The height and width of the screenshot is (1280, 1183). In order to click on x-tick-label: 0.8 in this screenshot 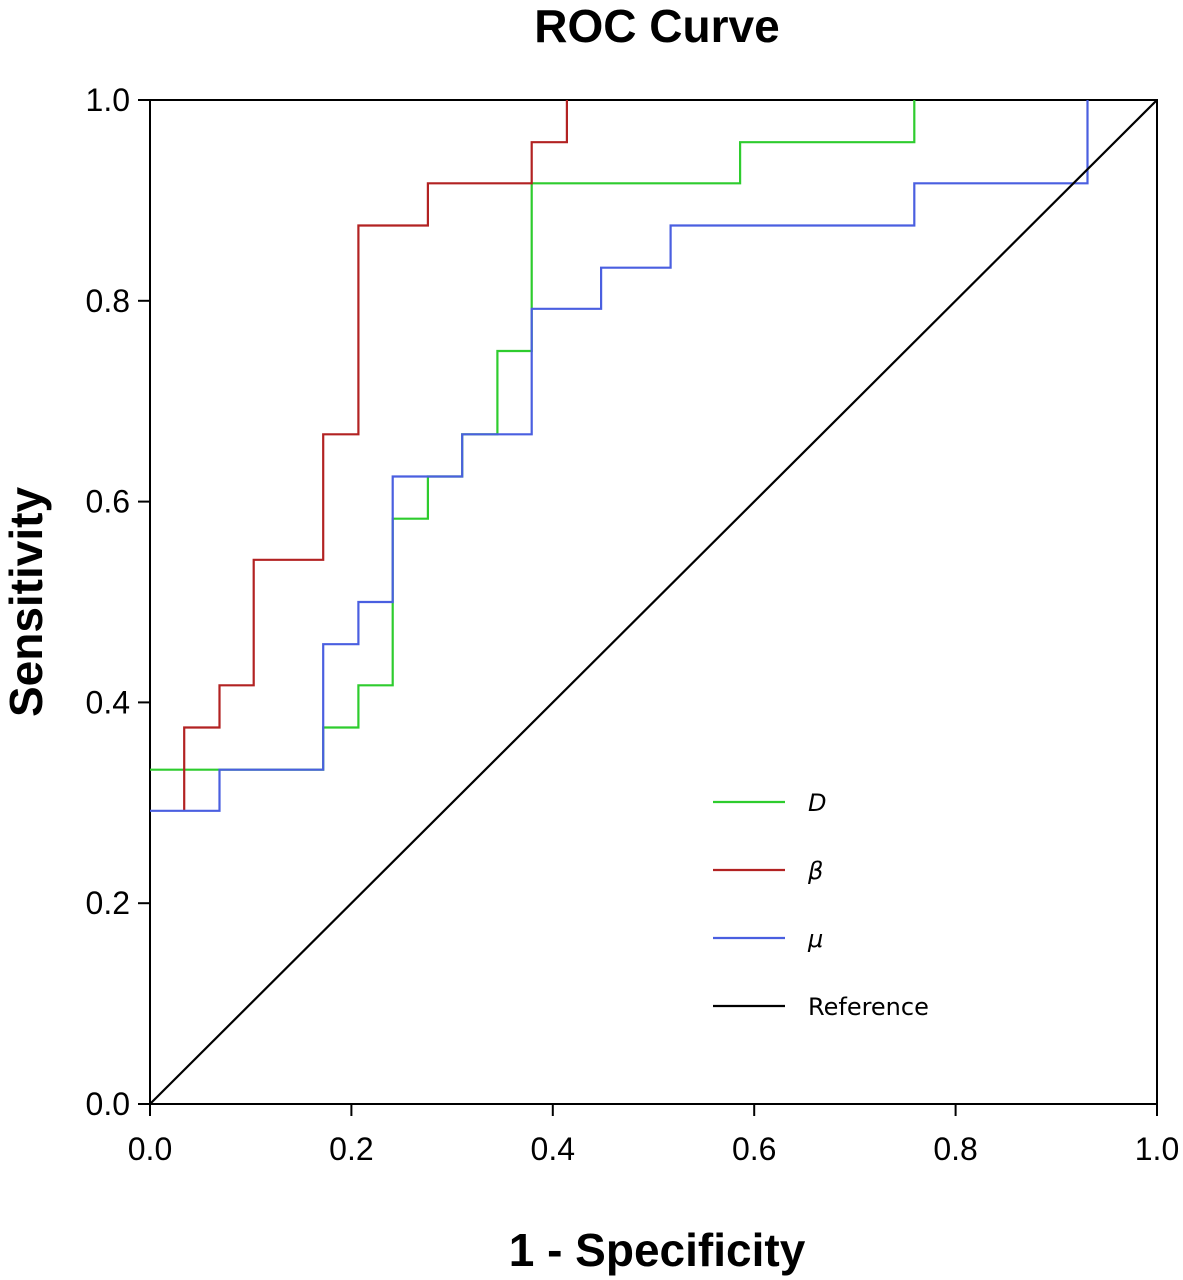, I will do `click(955, 1149)`.